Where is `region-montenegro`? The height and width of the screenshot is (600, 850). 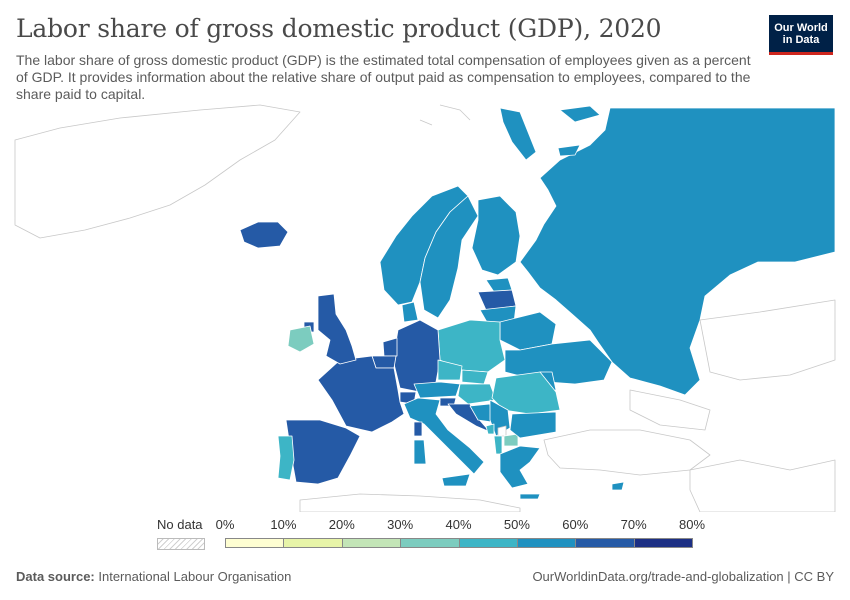 region-montenegro is located at coordinates (490, 429).